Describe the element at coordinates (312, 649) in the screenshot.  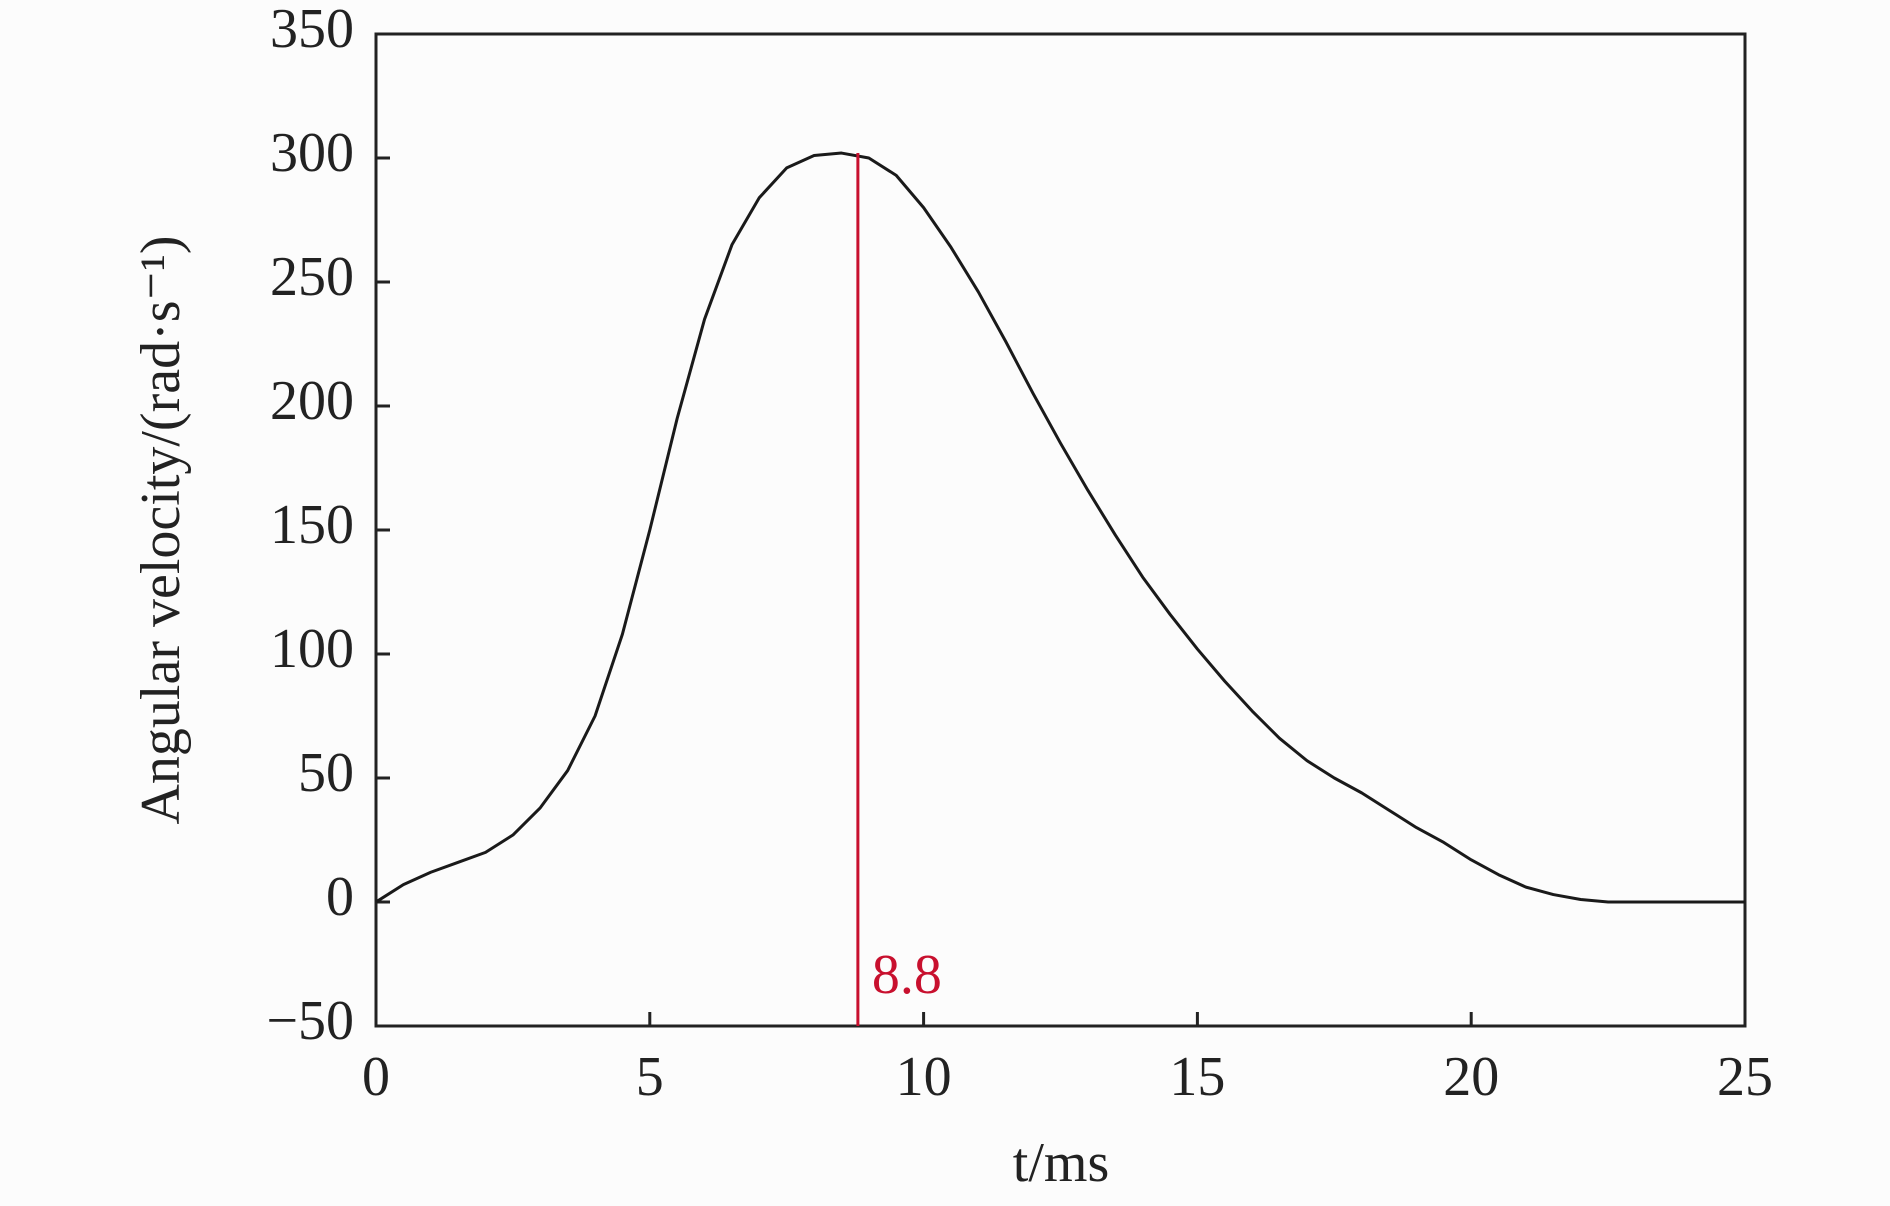
I see `y-tick-label: 100` at that location.